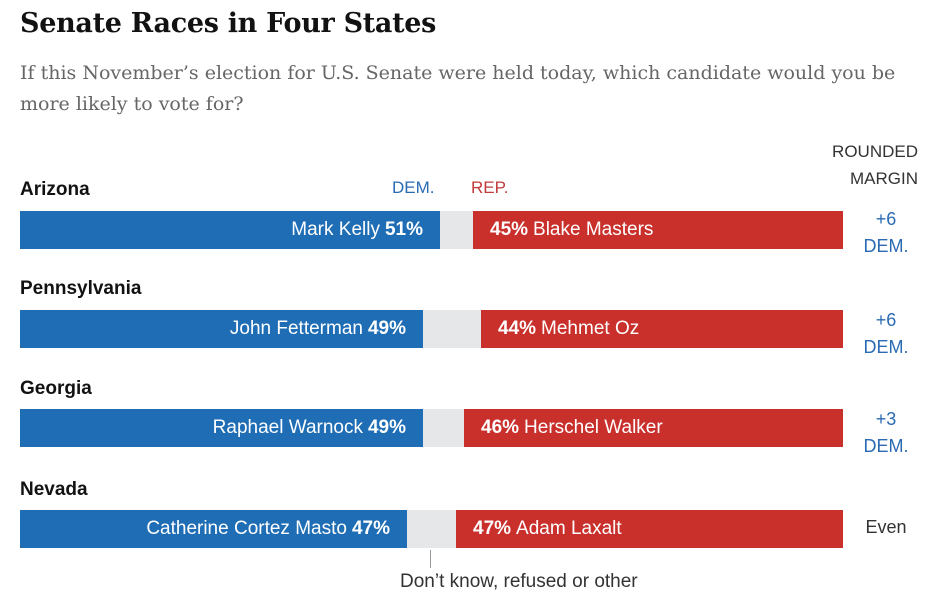 The image size is (931, 598). I want to click on rep-candidate-name: Blake Masters, so click(593, 229).